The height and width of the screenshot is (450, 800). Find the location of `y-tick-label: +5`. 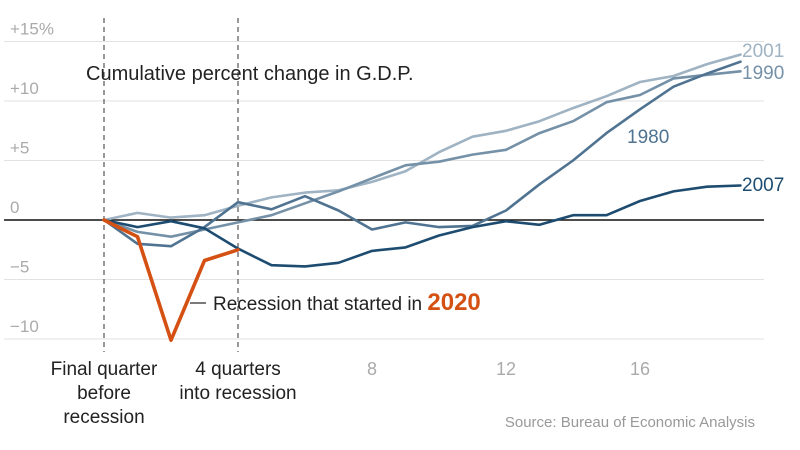

y-tick-label: +5 is located at coordinates (19, 148).